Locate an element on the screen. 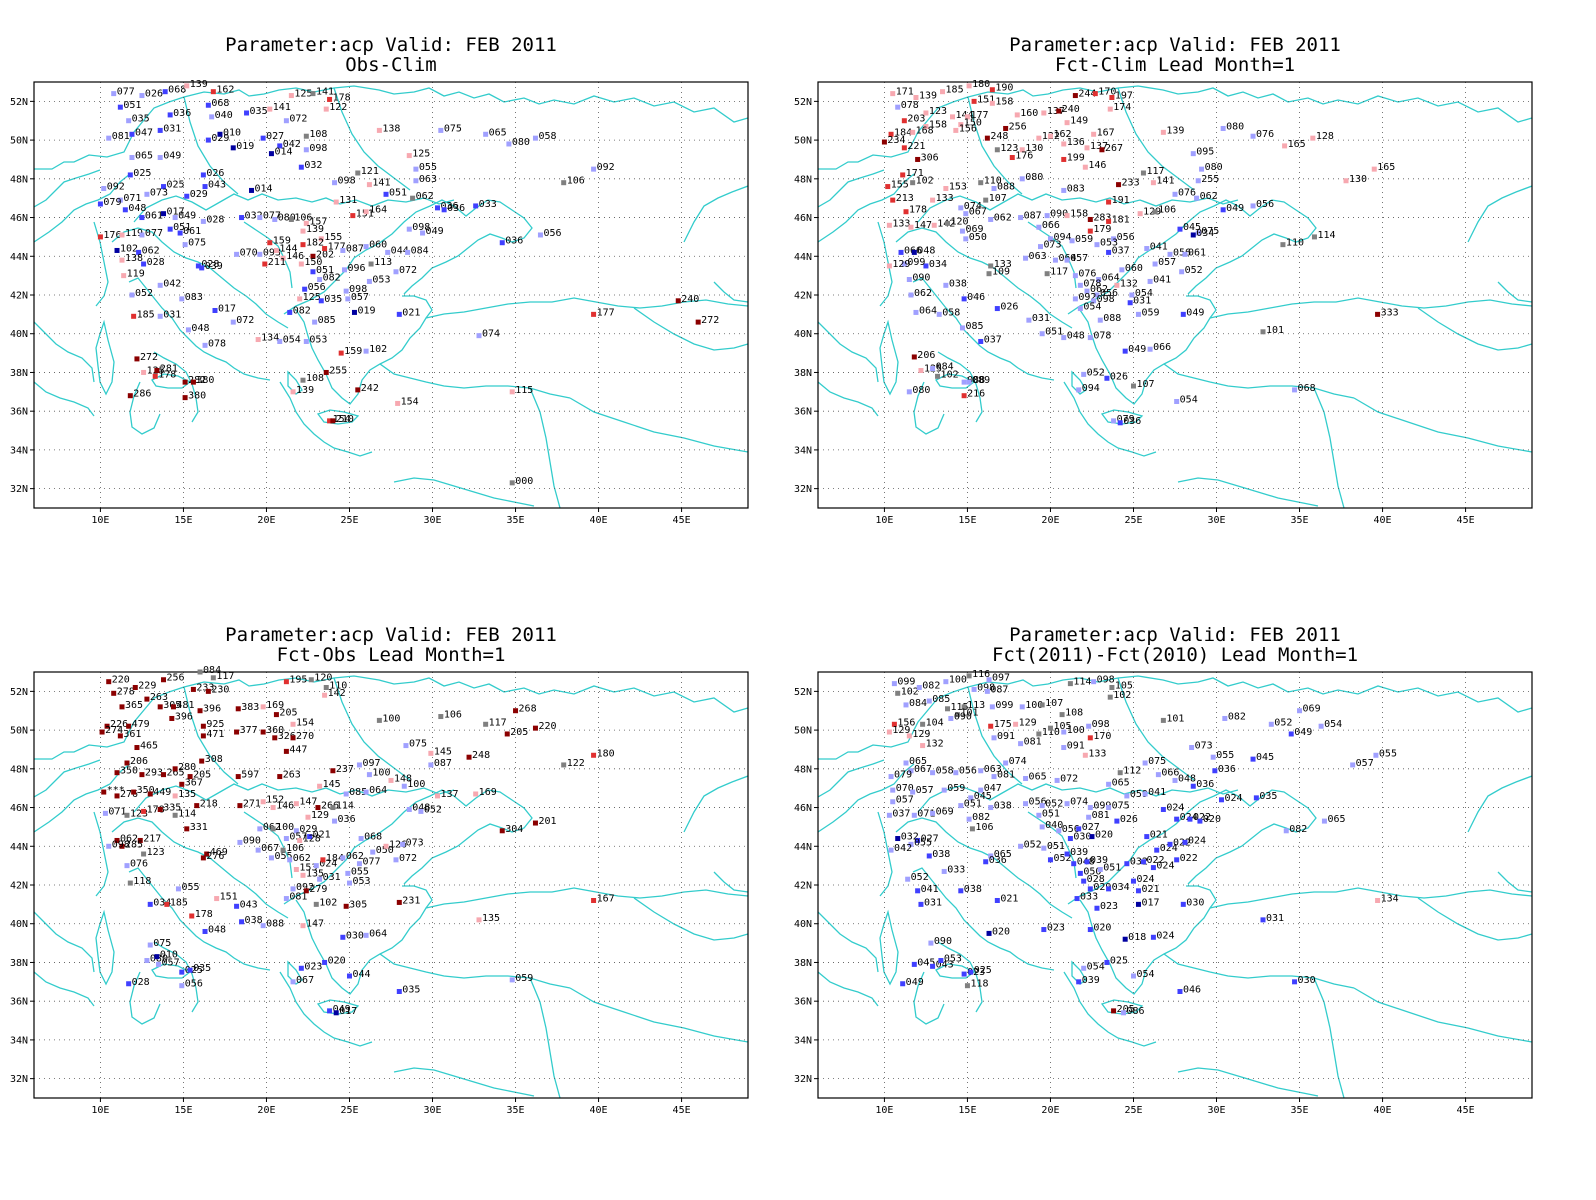 The width and height of the screenshot is (1596, 1200). station-value-label: 151 is located at coordinates (229, 897).